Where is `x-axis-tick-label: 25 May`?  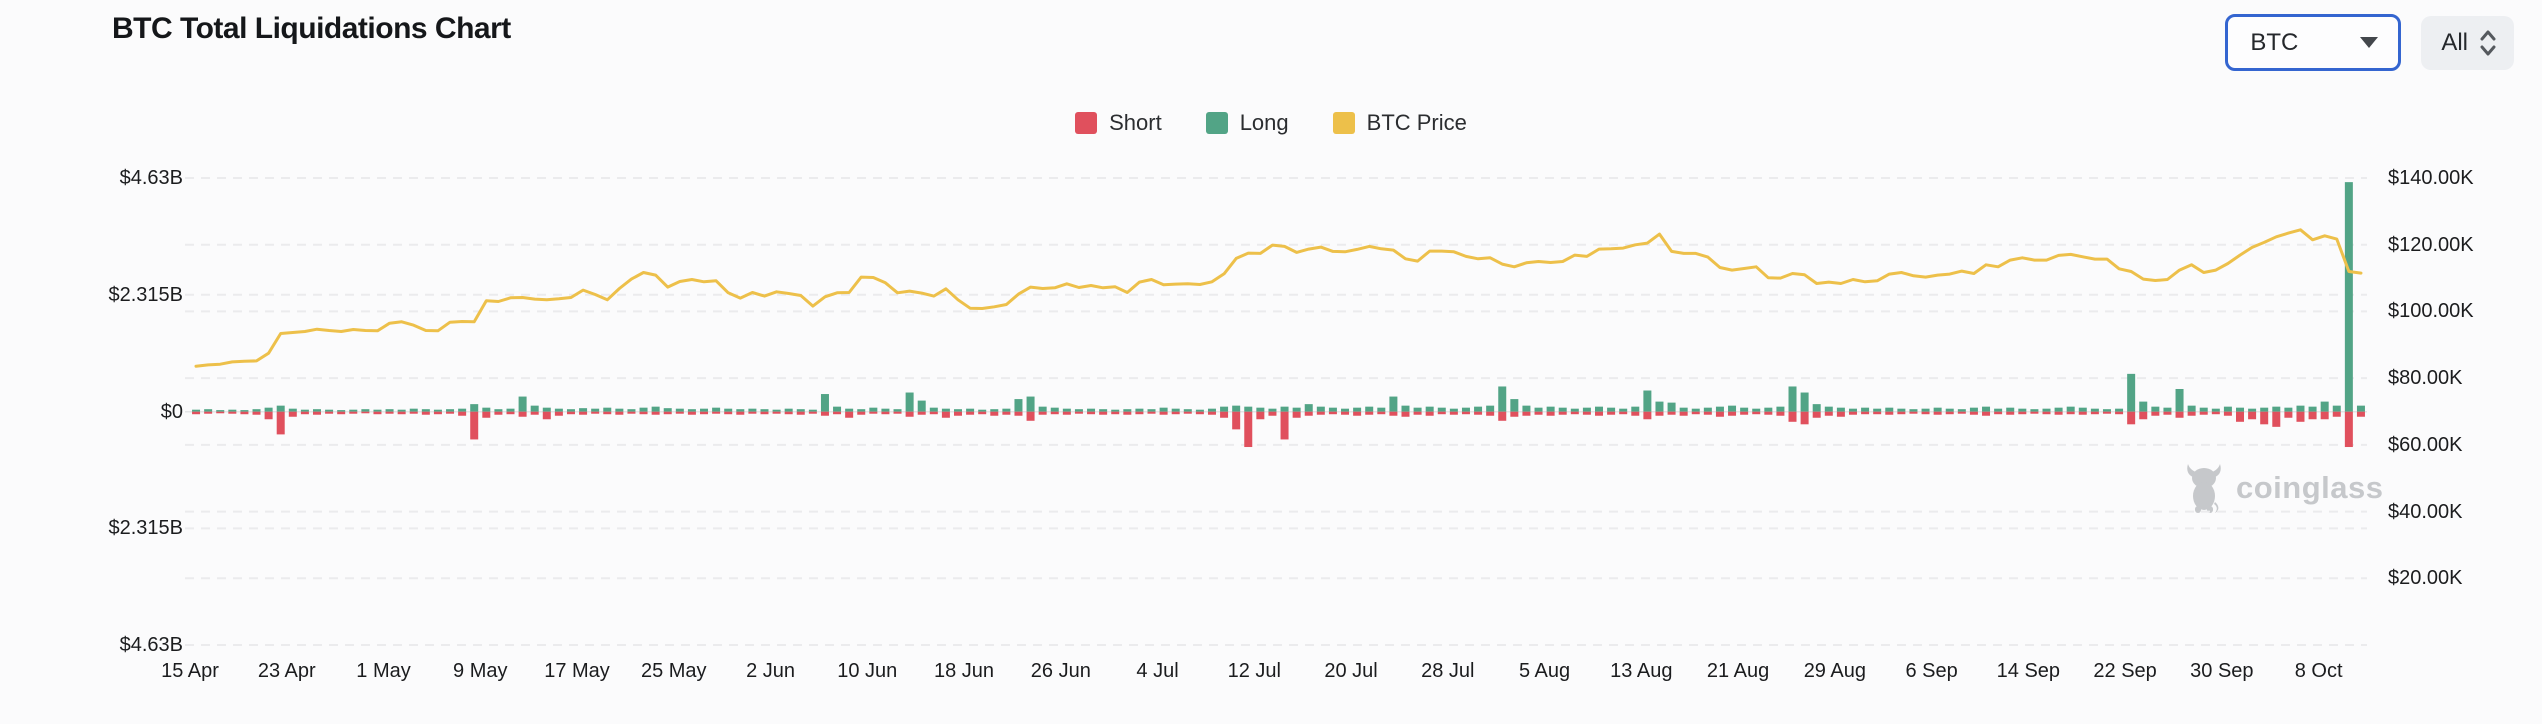 x-axis-tick-label: 25 May is located at coordinates (673, 671).